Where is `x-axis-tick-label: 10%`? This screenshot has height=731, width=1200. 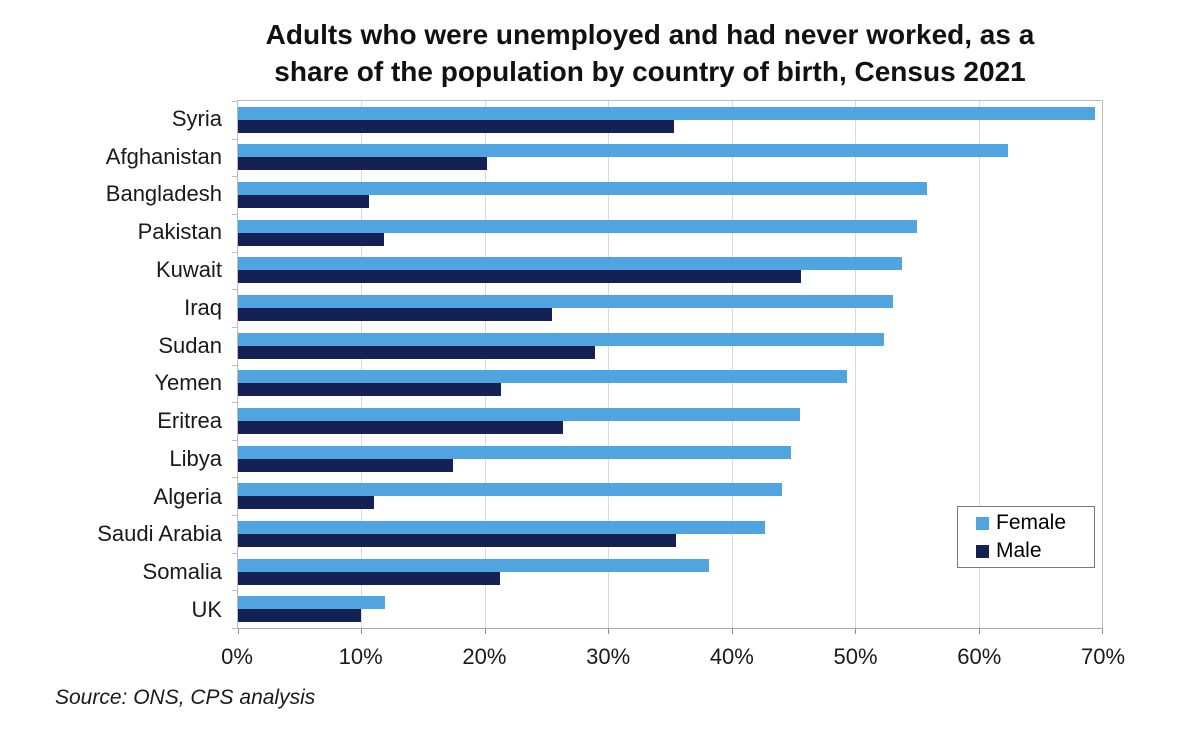
x-axis-tick-label: 10% is located at coordinates (360, 656).